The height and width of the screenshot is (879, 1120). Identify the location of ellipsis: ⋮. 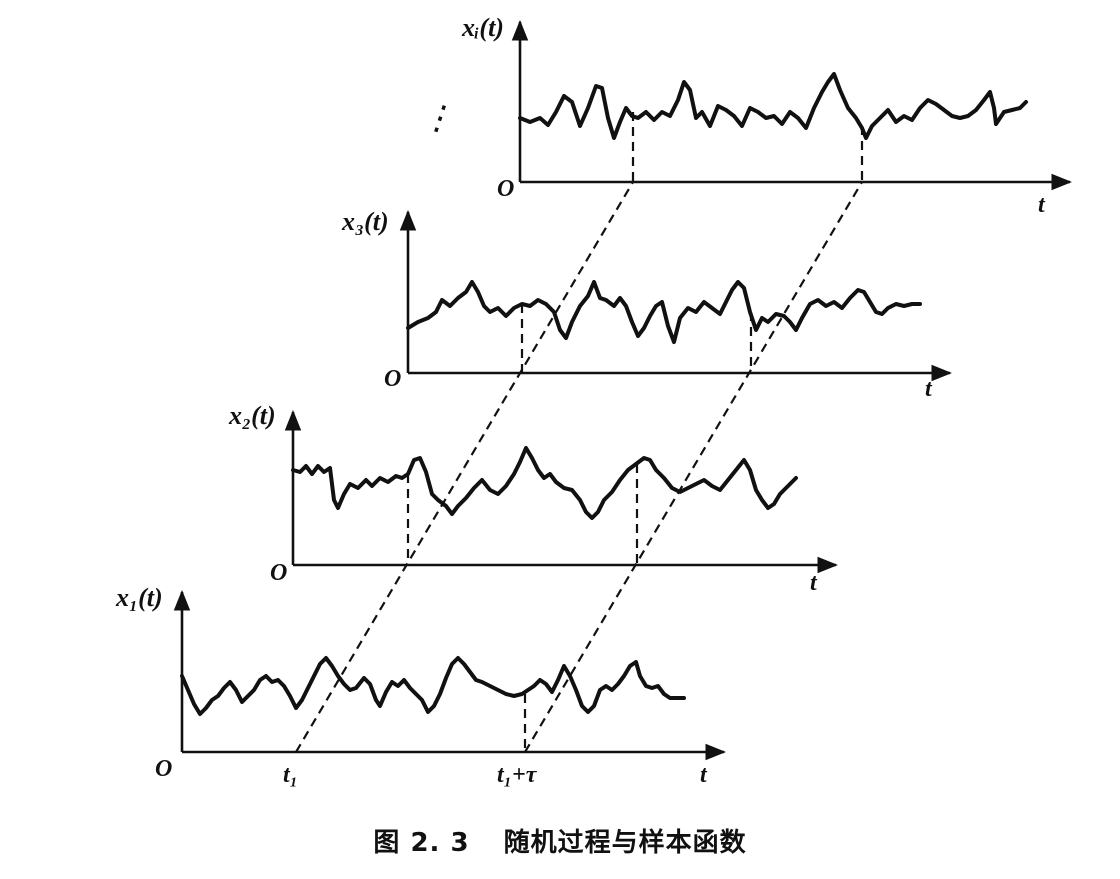
(440, 118).